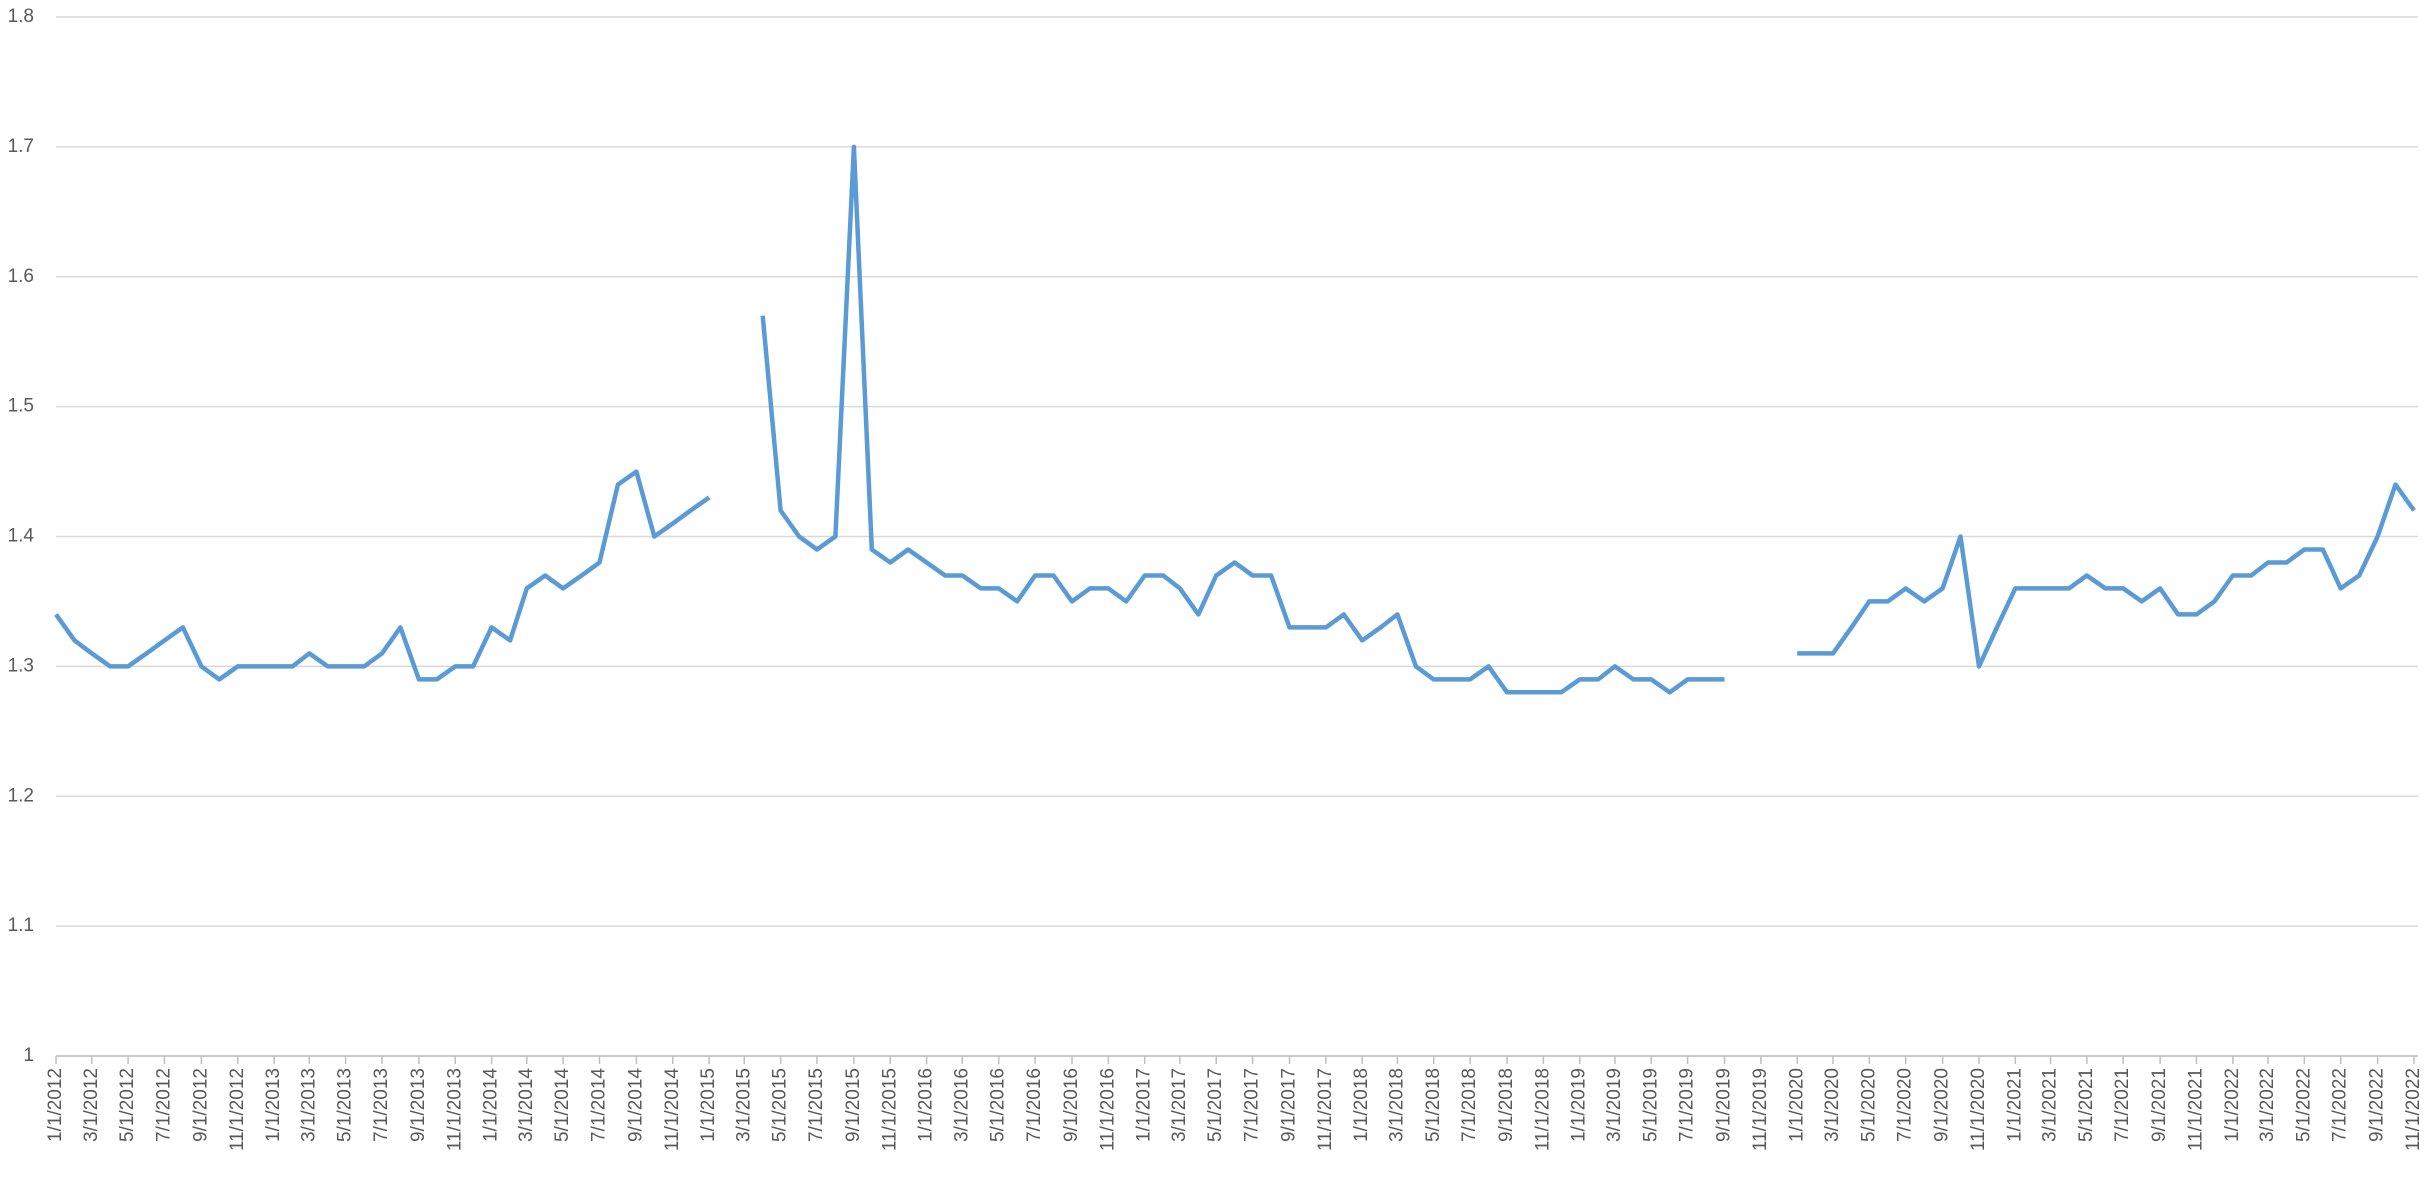 The height and width of the screenshot is (1178, 2436). I want to click on x-tick-label: 3/1/2013, so click(308, 1105).